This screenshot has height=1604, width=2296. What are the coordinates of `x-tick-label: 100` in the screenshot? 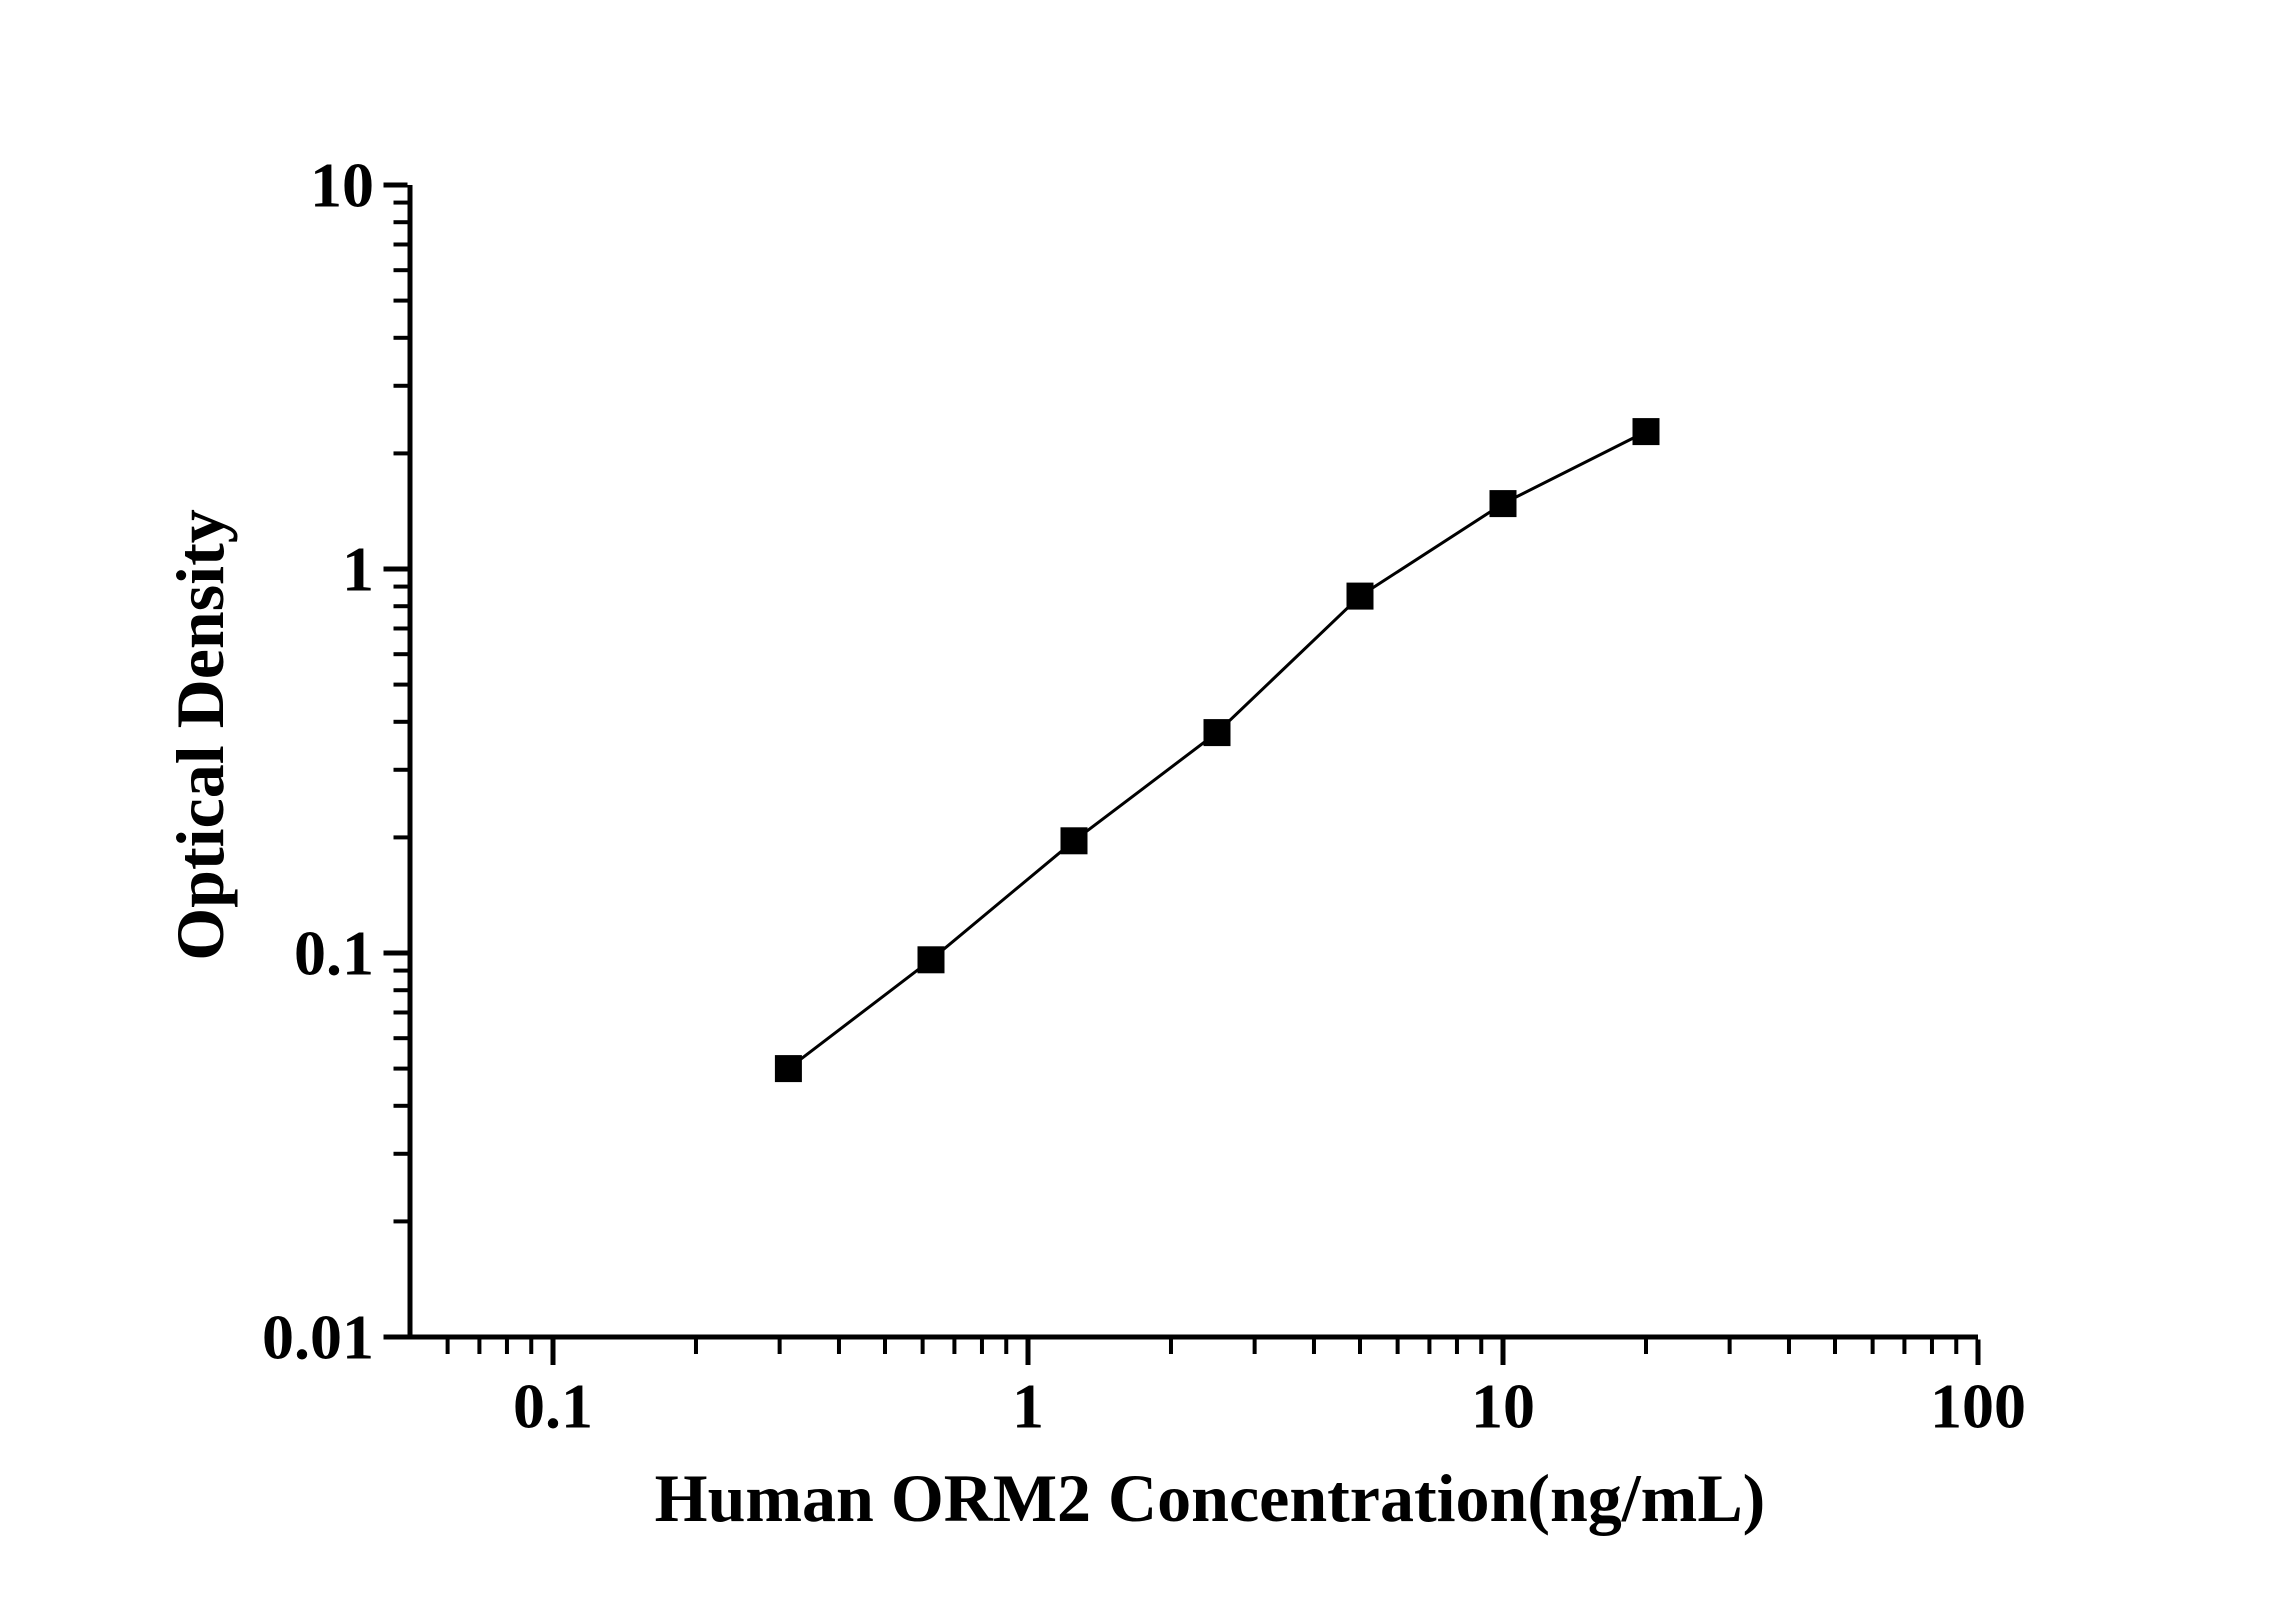 It's located at (1978, 1406).